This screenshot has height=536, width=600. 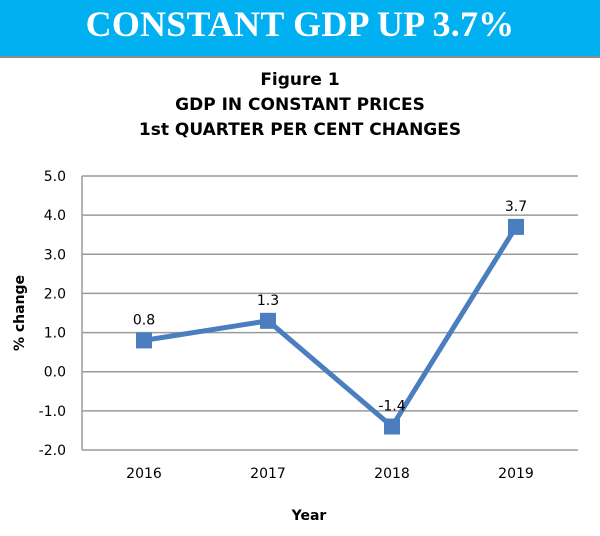 I want to click on data-label: 3.7, so click(x=516, y=207).